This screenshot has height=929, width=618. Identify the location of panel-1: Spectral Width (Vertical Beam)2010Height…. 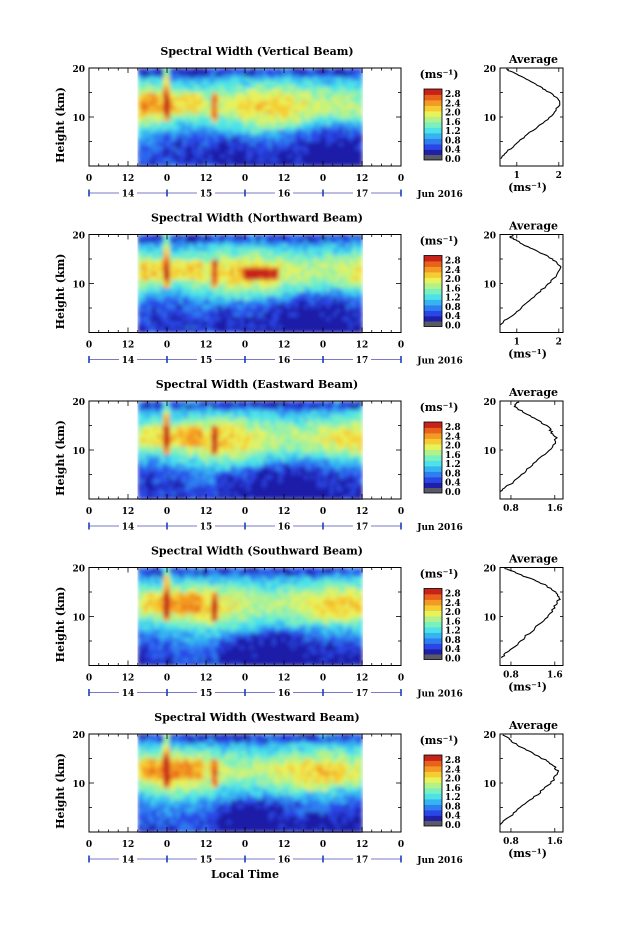
(309, 122).